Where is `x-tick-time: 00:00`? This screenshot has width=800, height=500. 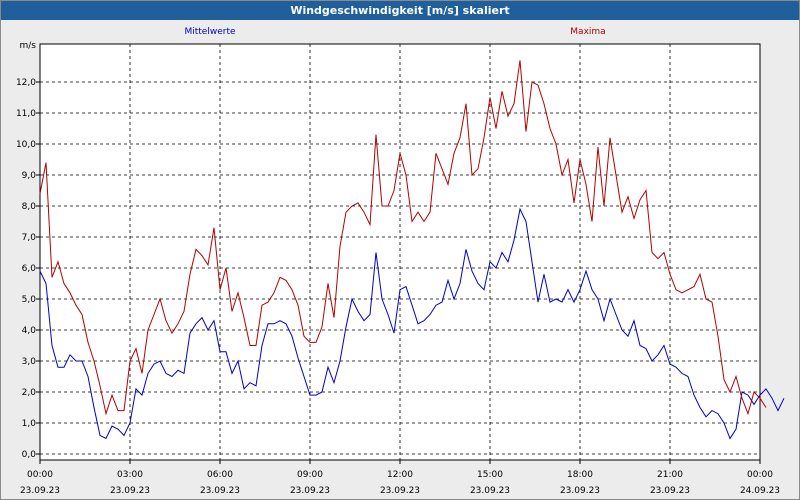
x-tick-time: 00:00 is located at coordinates (760, 475).